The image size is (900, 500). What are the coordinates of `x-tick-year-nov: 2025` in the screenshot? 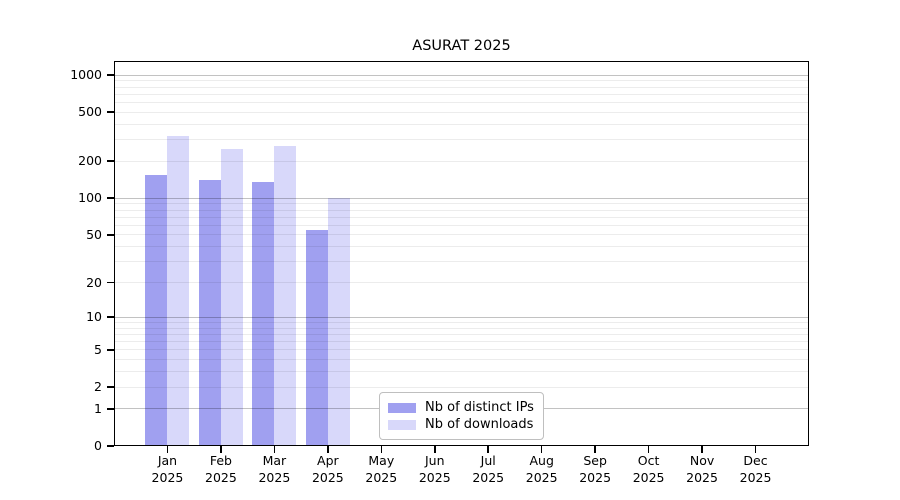 It's located at (702, 477).